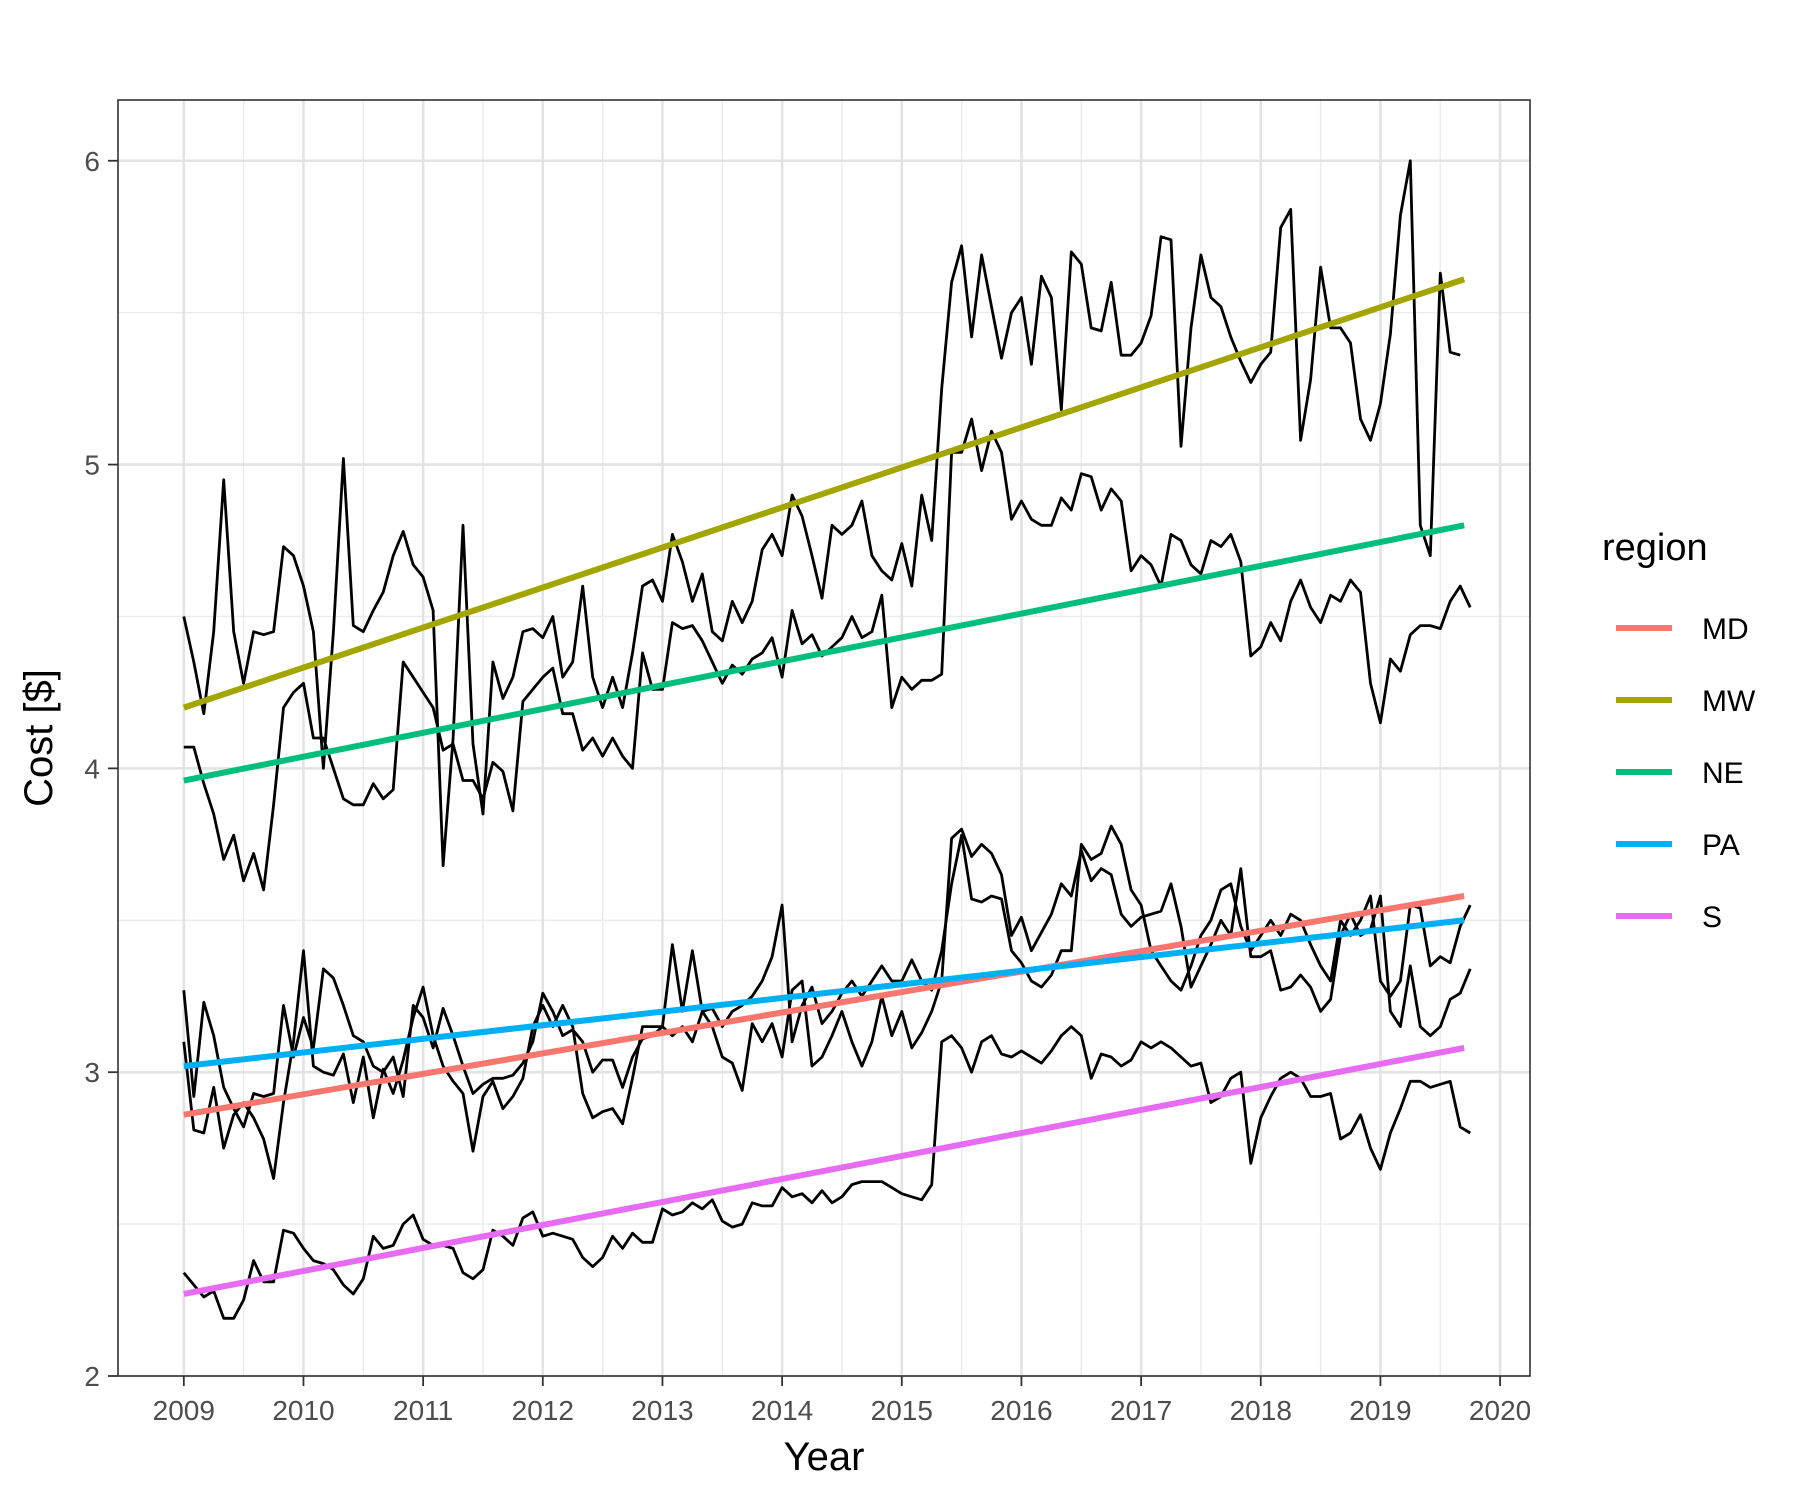 The height and width of the screenshot is (1500, 1800). What do you see at coordinates (824, 653) in the screenshot?
I see `trend-line-ne` at bounding box center [824, 653].